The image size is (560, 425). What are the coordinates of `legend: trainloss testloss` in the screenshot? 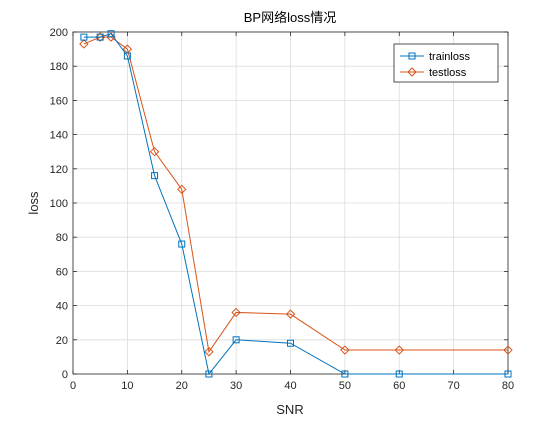 It's located at (446, 63).